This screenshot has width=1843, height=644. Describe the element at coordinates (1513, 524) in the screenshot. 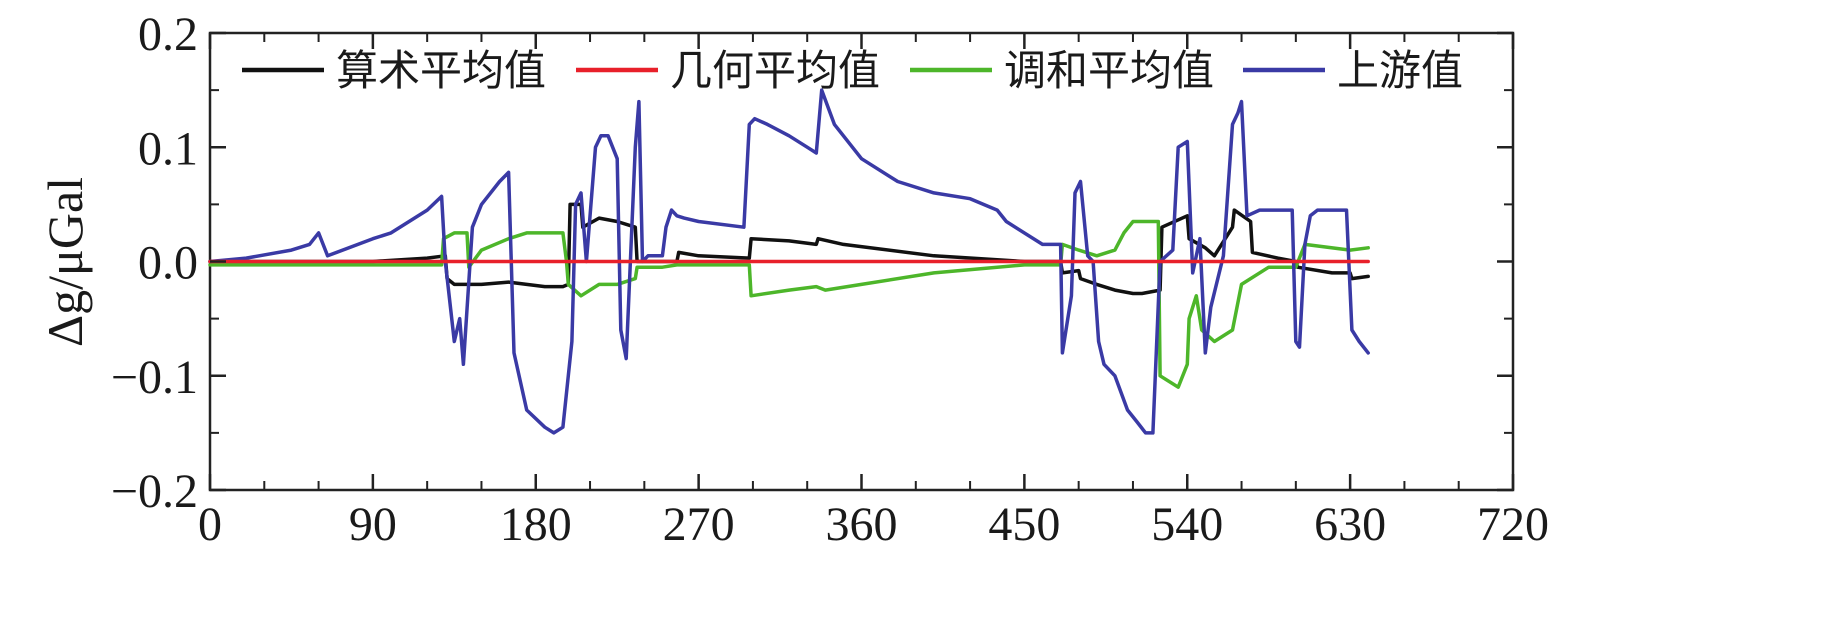

I see `x-tick-label: 720` at that location.